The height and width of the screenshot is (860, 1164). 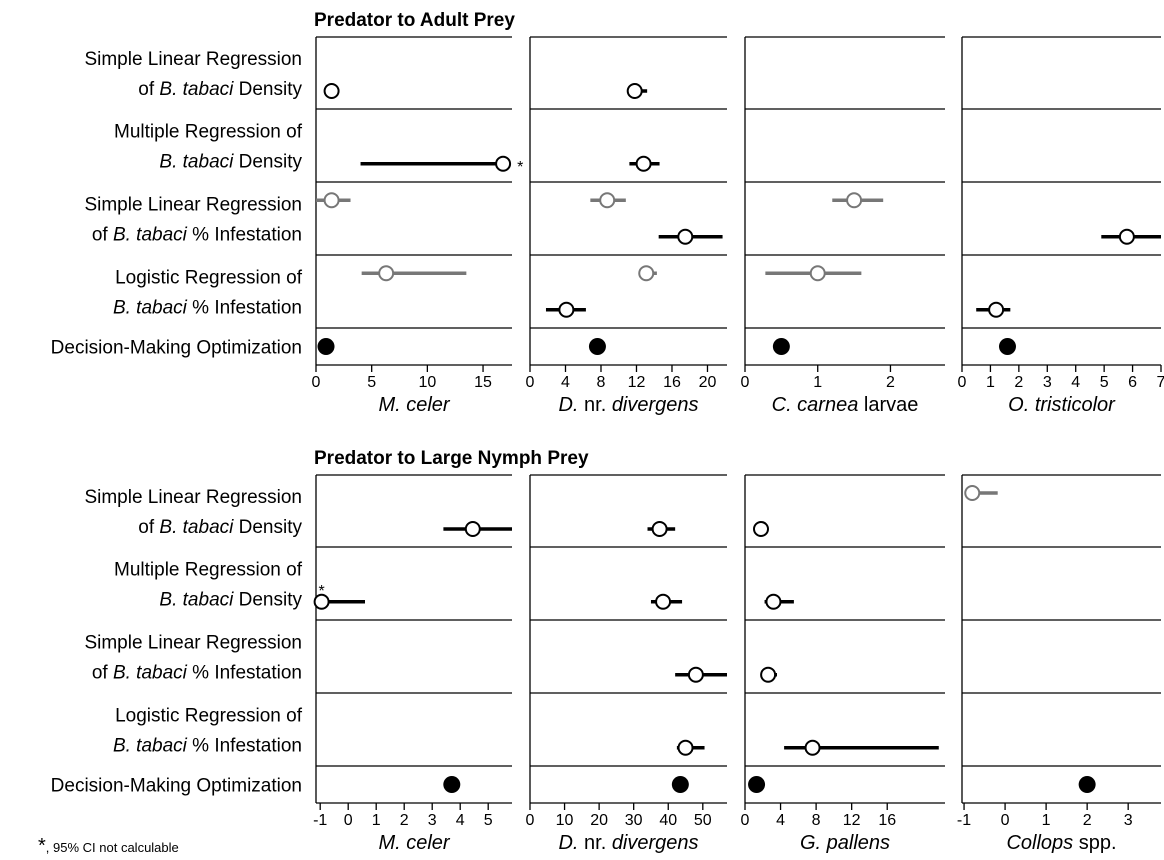 What do you see at coordinates (1160, 382) in the screenshot?
I see `x-tick-label: 7` at bounding box center [1160, 382].